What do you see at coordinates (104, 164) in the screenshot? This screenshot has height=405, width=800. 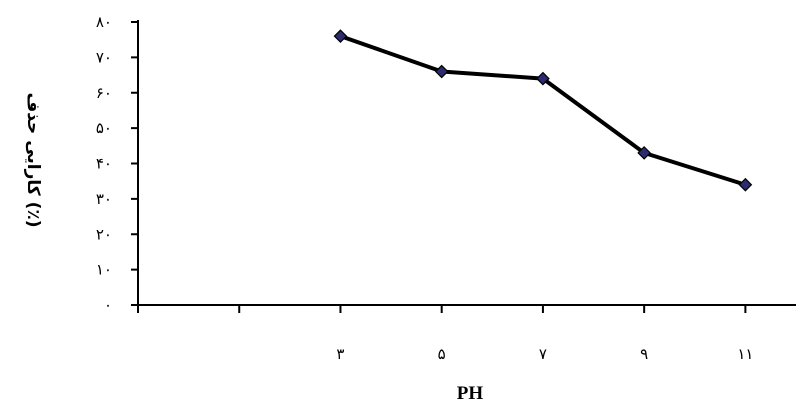 I see `y-tick-label: ۴۰` at bounding box center [104, 164].